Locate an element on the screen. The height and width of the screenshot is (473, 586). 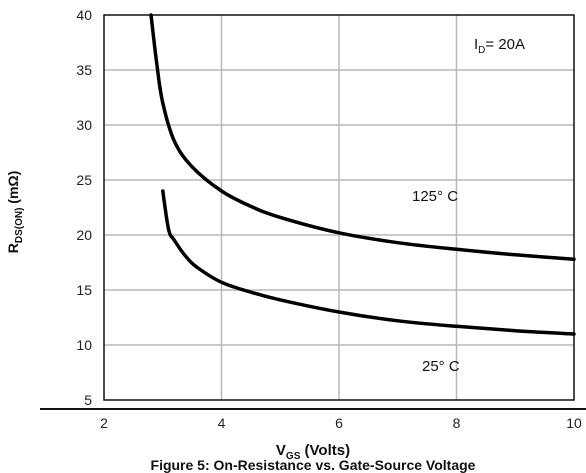
y-tick-label: 10 is located at coordinates (84, 345).